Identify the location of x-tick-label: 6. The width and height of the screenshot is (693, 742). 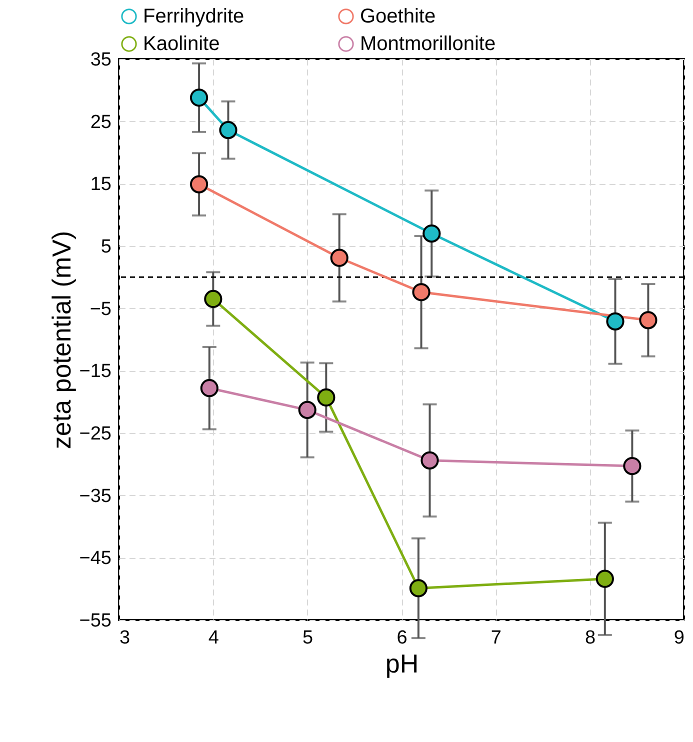
(402, 638).